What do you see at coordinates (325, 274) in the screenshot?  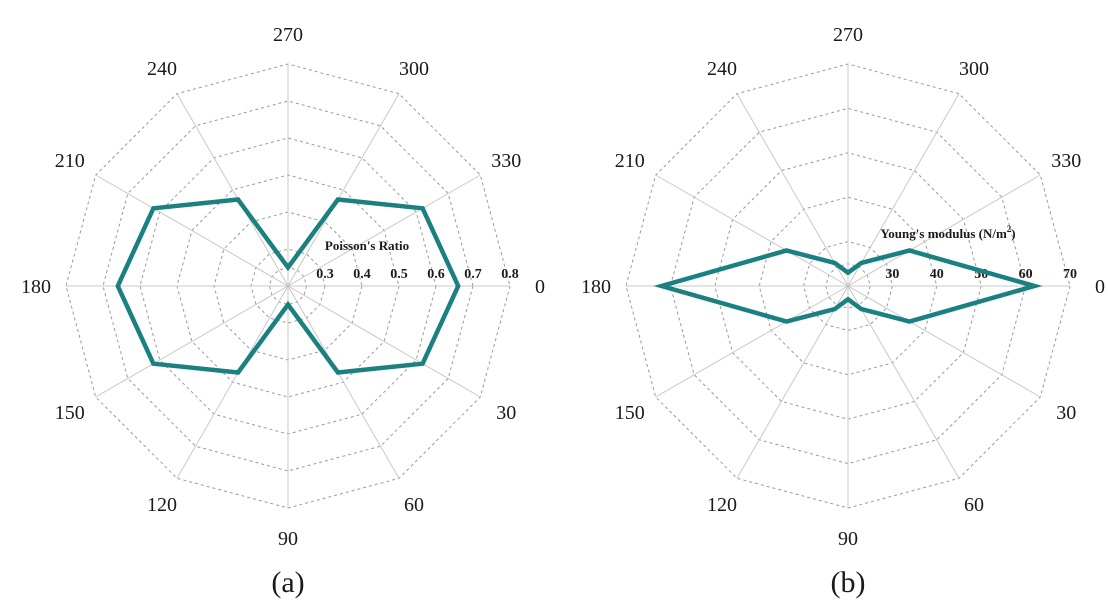 I see `radial-tick-label: 0.3` at bounding box center [325, 274].